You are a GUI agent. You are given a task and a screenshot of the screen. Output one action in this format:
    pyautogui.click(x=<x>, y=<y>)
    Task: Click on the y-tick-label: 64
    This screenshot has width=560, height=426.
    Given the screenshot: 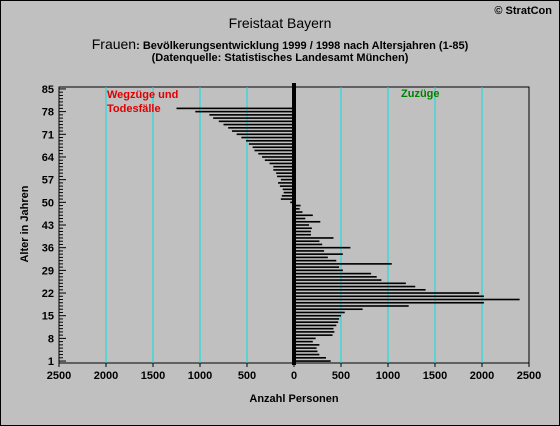 What is the action you would take?
    pyautogui.click(x=48, y=158)
    